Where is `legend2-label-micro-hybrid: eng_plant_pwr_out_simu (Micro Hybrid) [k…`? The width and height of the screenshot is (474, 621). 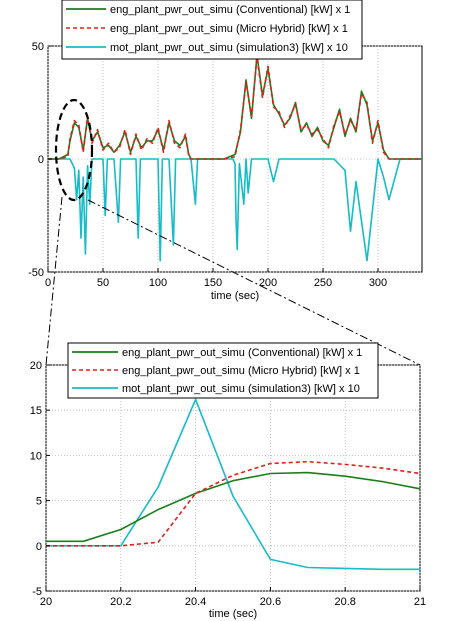
legend2-label-micro-hybrid: eng_plant_pwr_out_simu (Micro Hybrid) [k… is located at coordinates (241, 371).